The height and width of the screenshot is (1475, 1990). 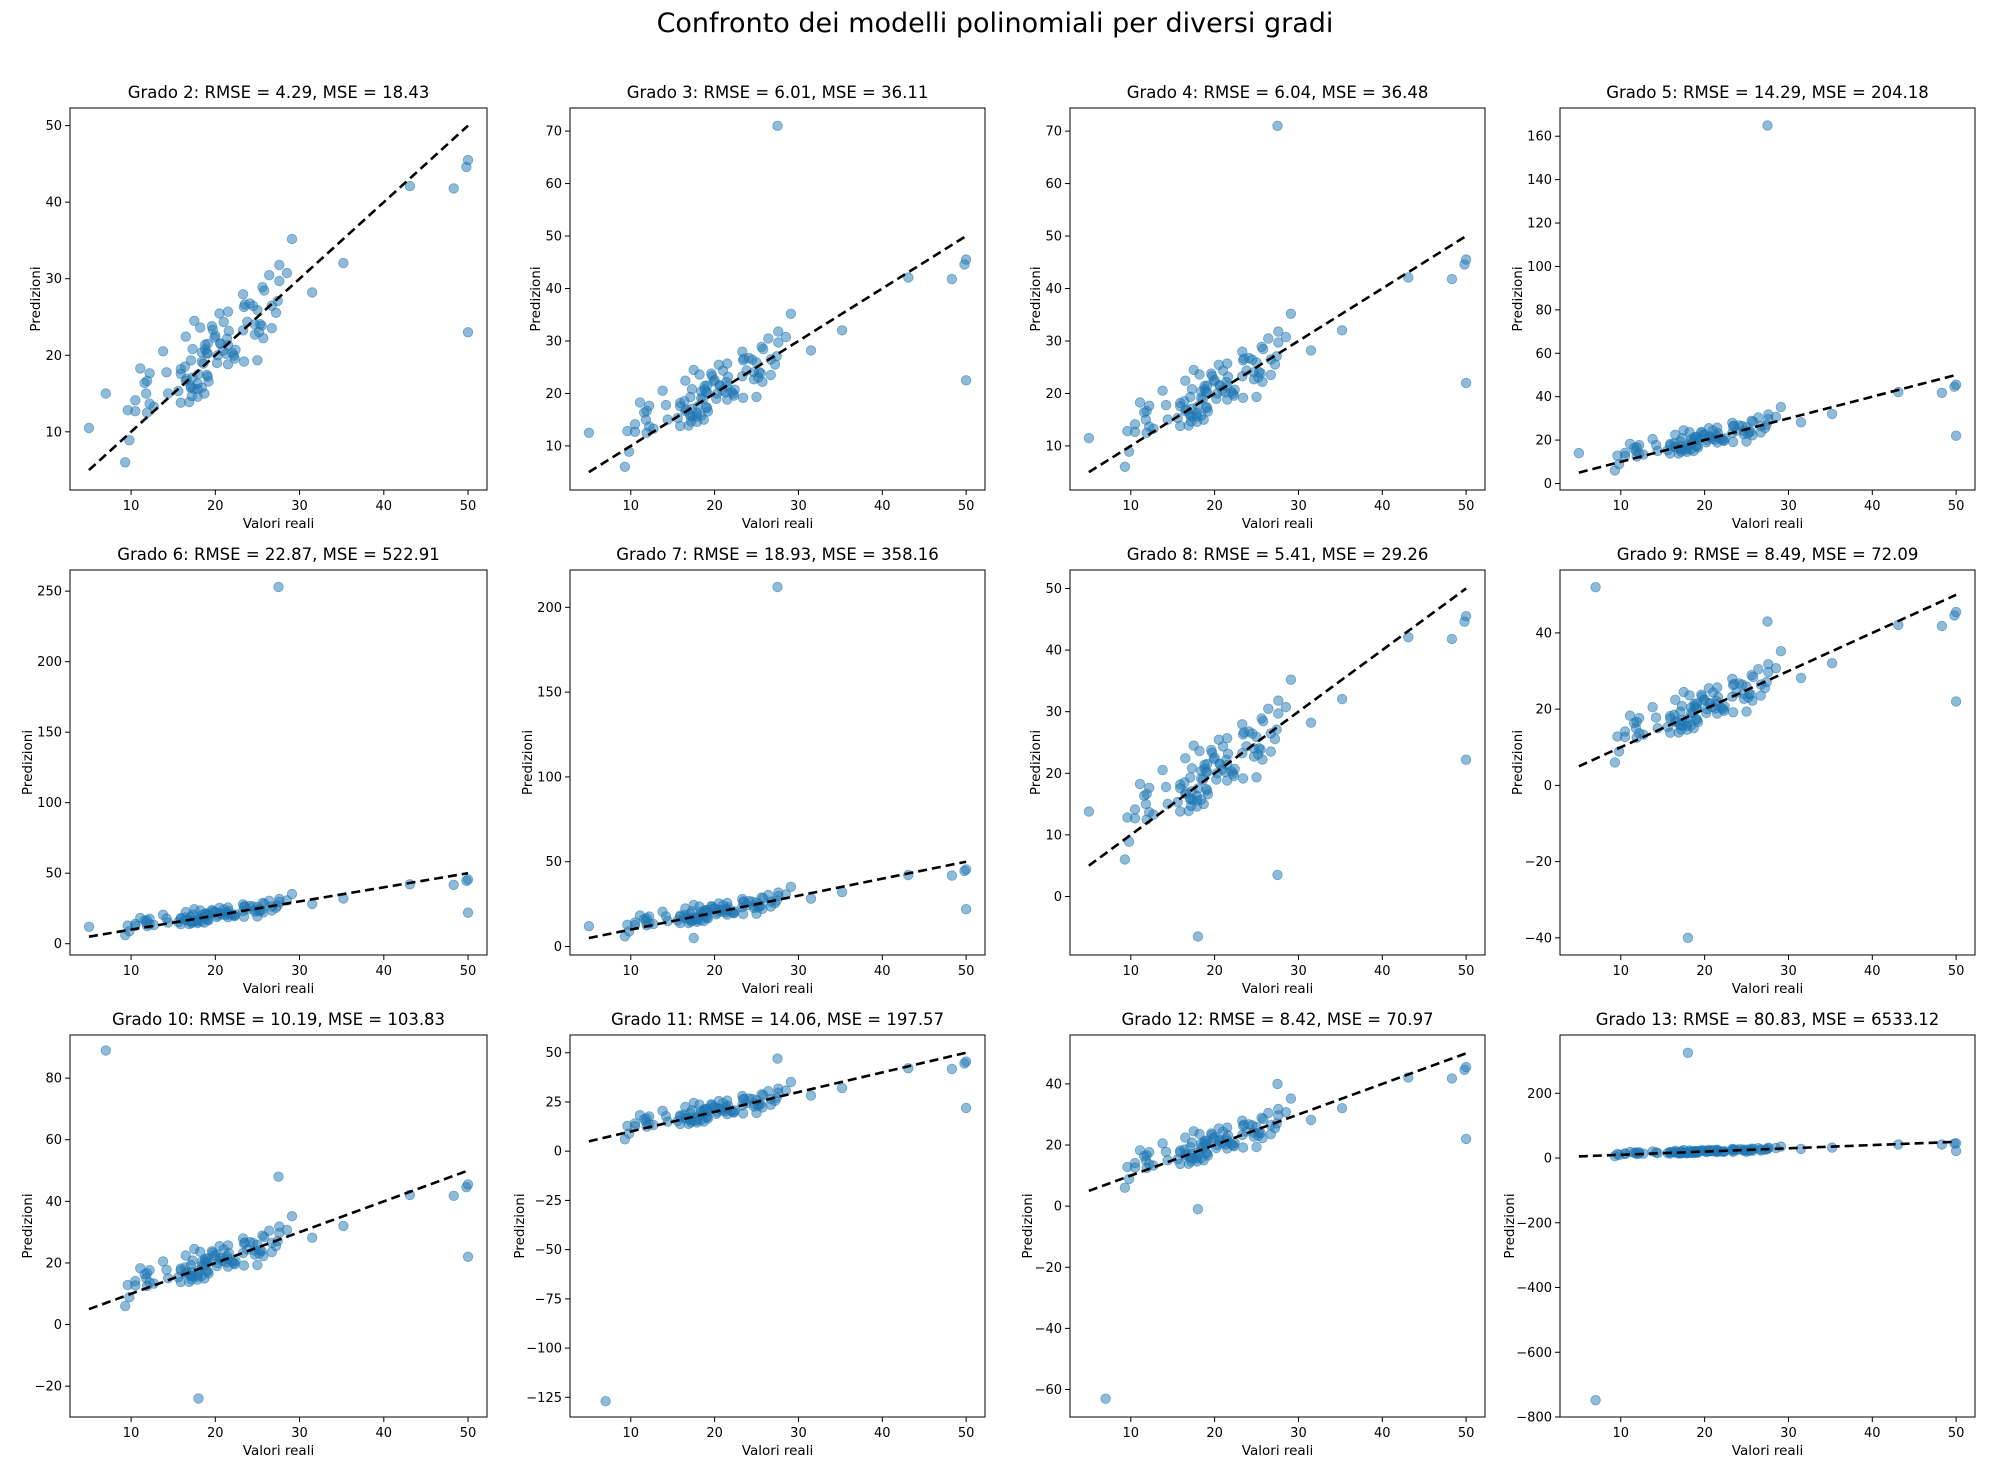 I want to click on y-tick-label: 70, so click(x=1053, y=132).